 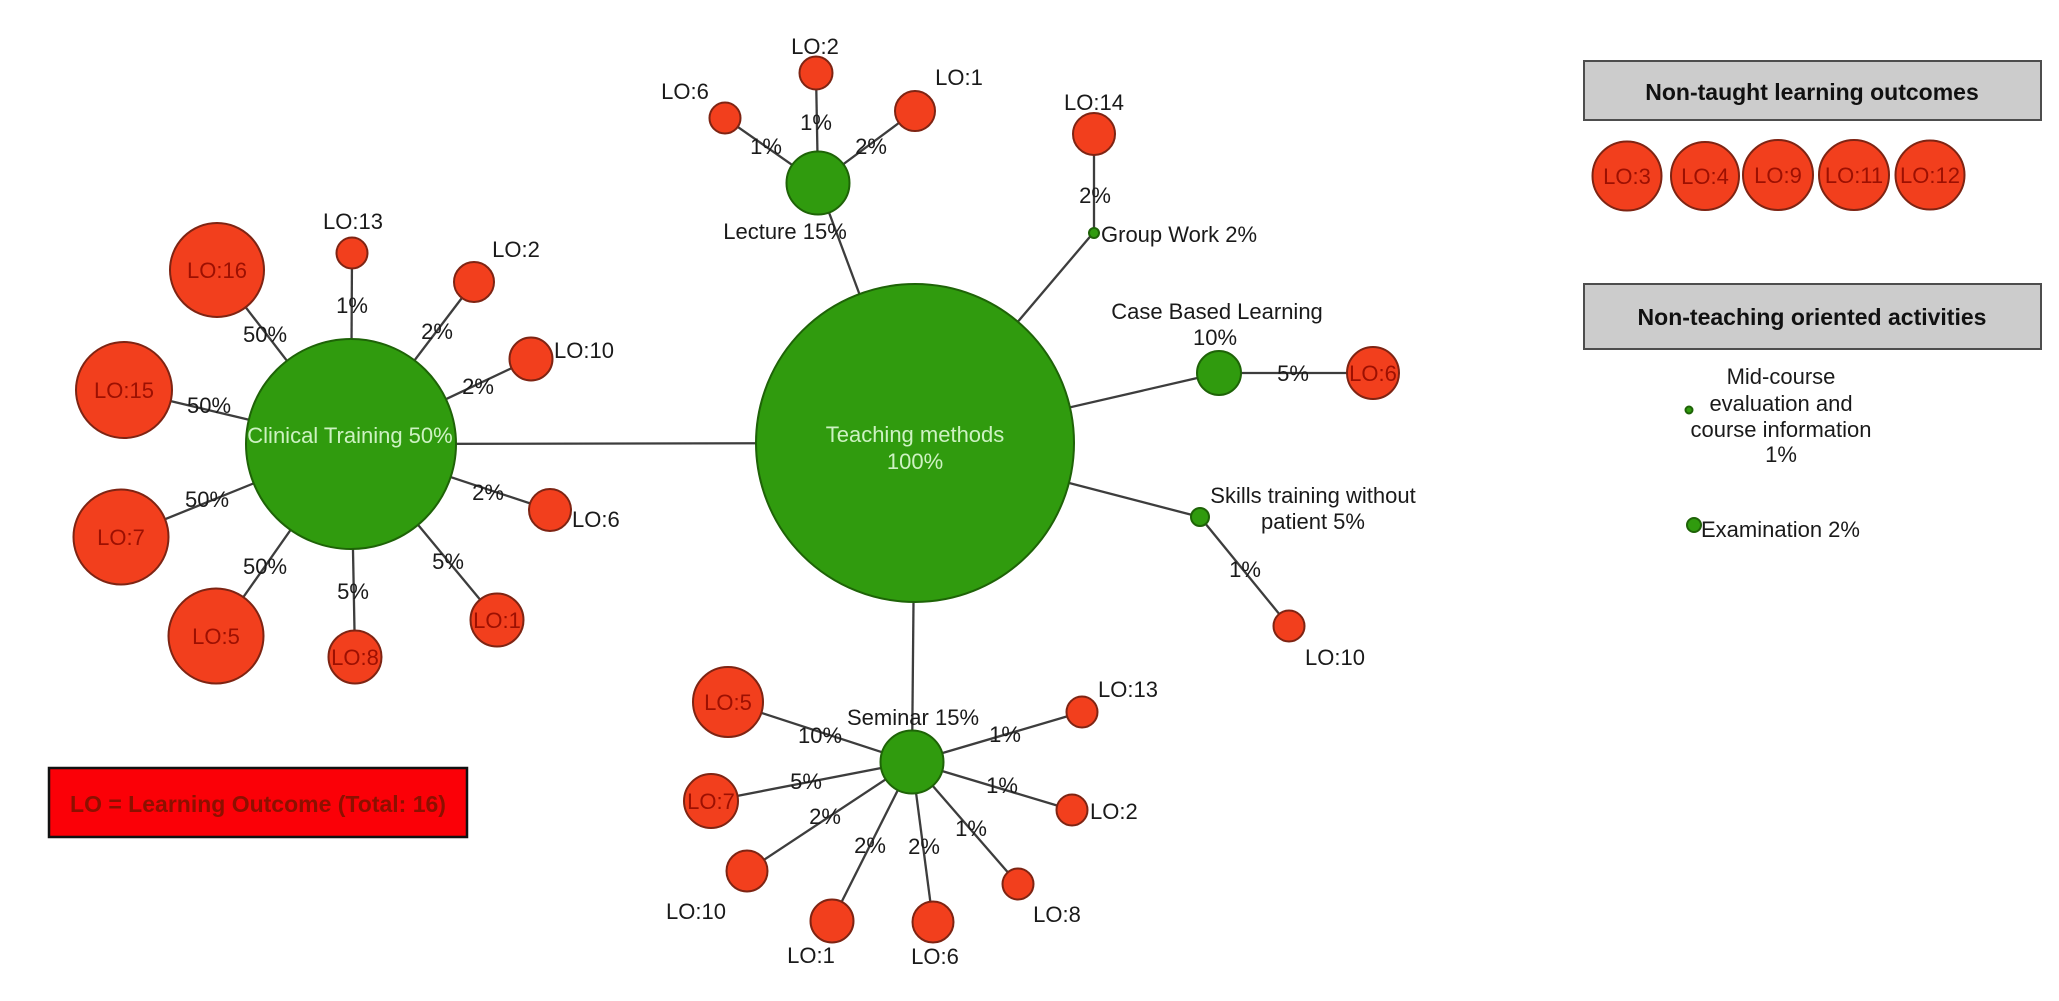 I want to click on svg-text: Clinical Training 50%, so click(x=349, y=435).